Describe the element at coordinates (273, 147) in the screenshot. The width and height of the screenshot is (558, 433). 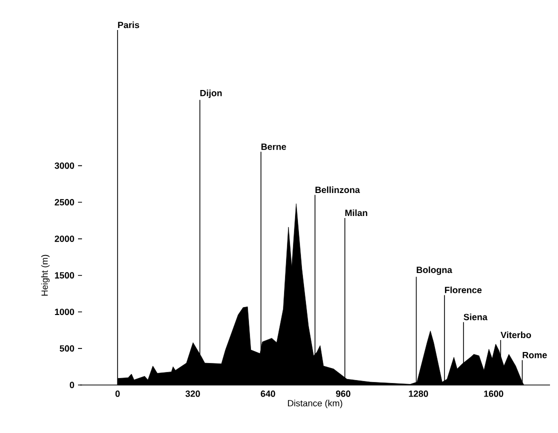
I see `ref-line-label: Berne` at that location.